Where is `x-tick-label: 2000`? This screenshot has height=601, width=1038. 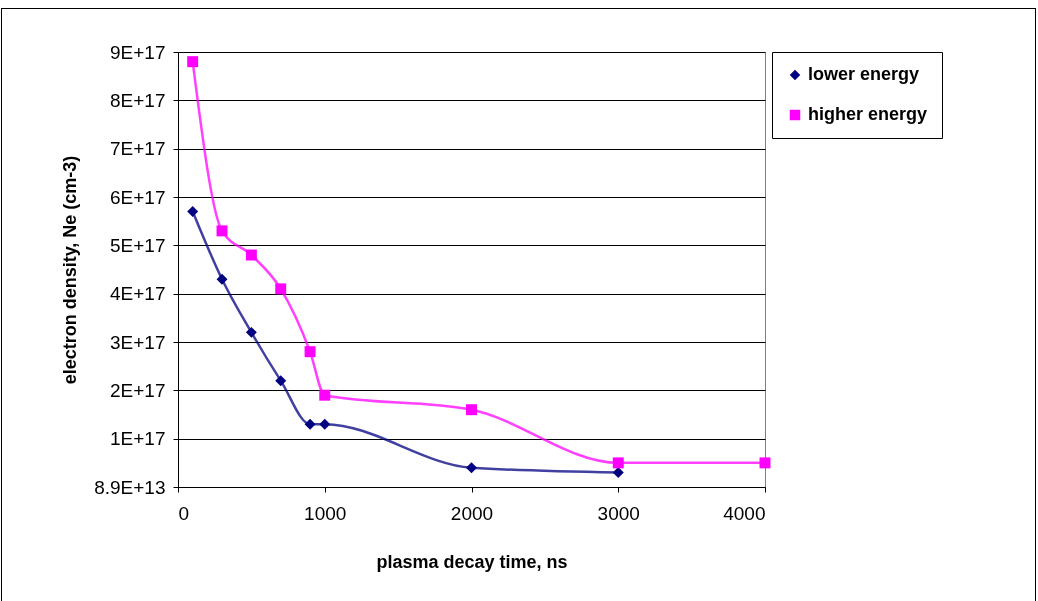 x-tick-label: 2000 is located at coordinates (472, 513).